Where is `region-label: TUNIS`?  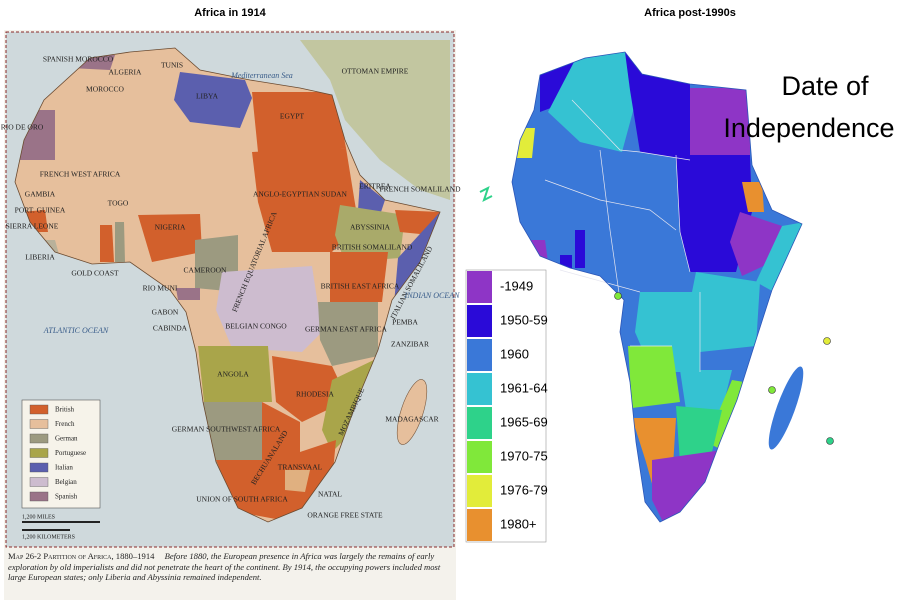 region-label: TUNIS is located at coordinates (172, 65).